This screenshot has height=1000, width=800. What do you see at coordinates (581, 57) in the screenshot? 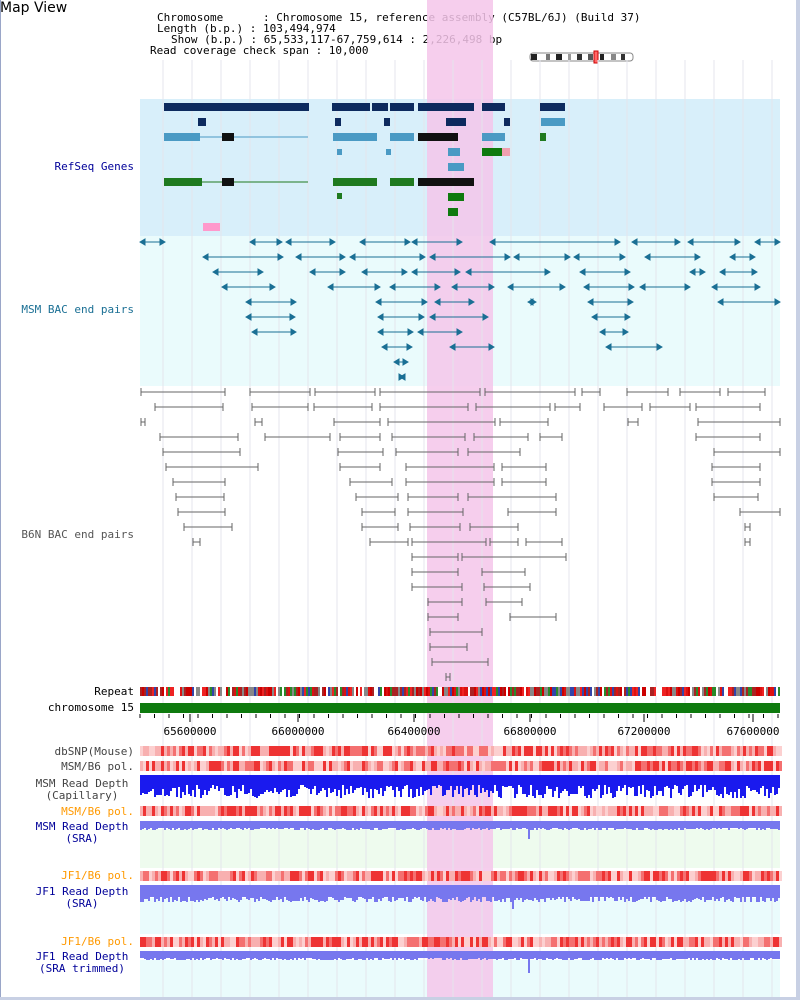
I see `chromosome-ideogram` at bounding box center [581, 57].